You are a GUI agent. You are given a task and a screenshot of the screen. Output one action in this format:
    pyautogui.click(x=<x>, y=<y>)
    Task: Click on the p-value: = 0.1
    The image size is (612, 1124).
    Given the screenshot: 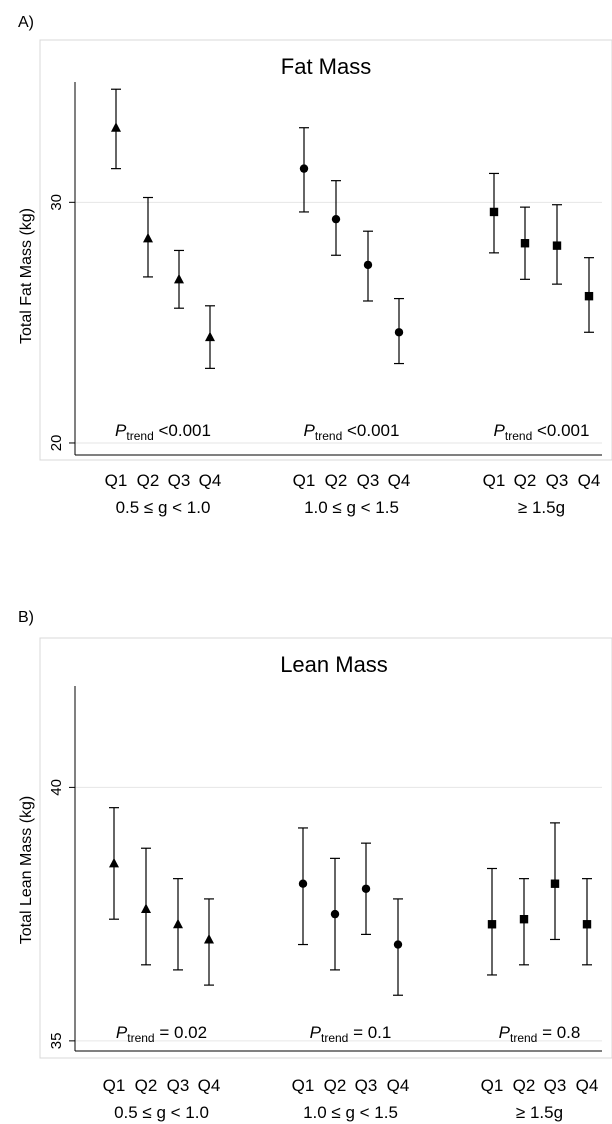 What is the action you would take?
    pyautogui.click(x=369, y=1032)
    